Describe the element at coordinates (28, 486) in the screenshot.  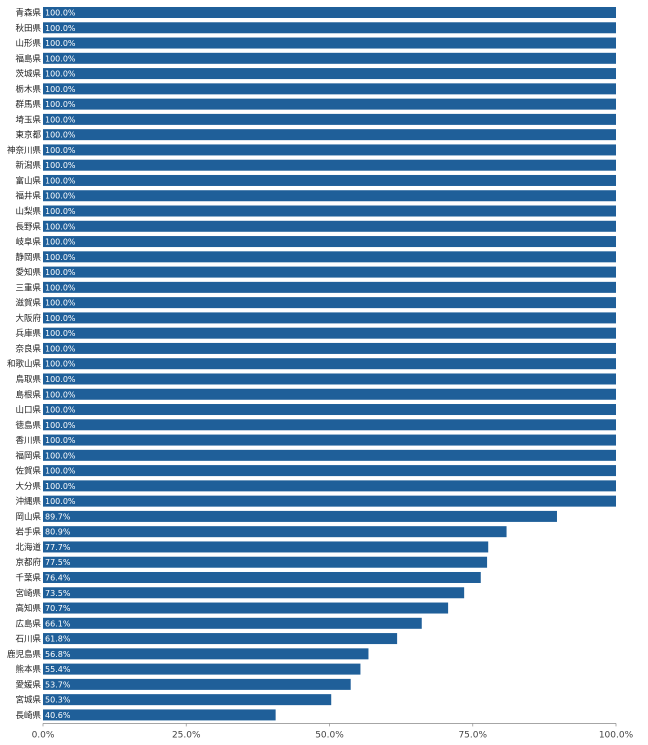
I see `category-label: 大分県` at that location.